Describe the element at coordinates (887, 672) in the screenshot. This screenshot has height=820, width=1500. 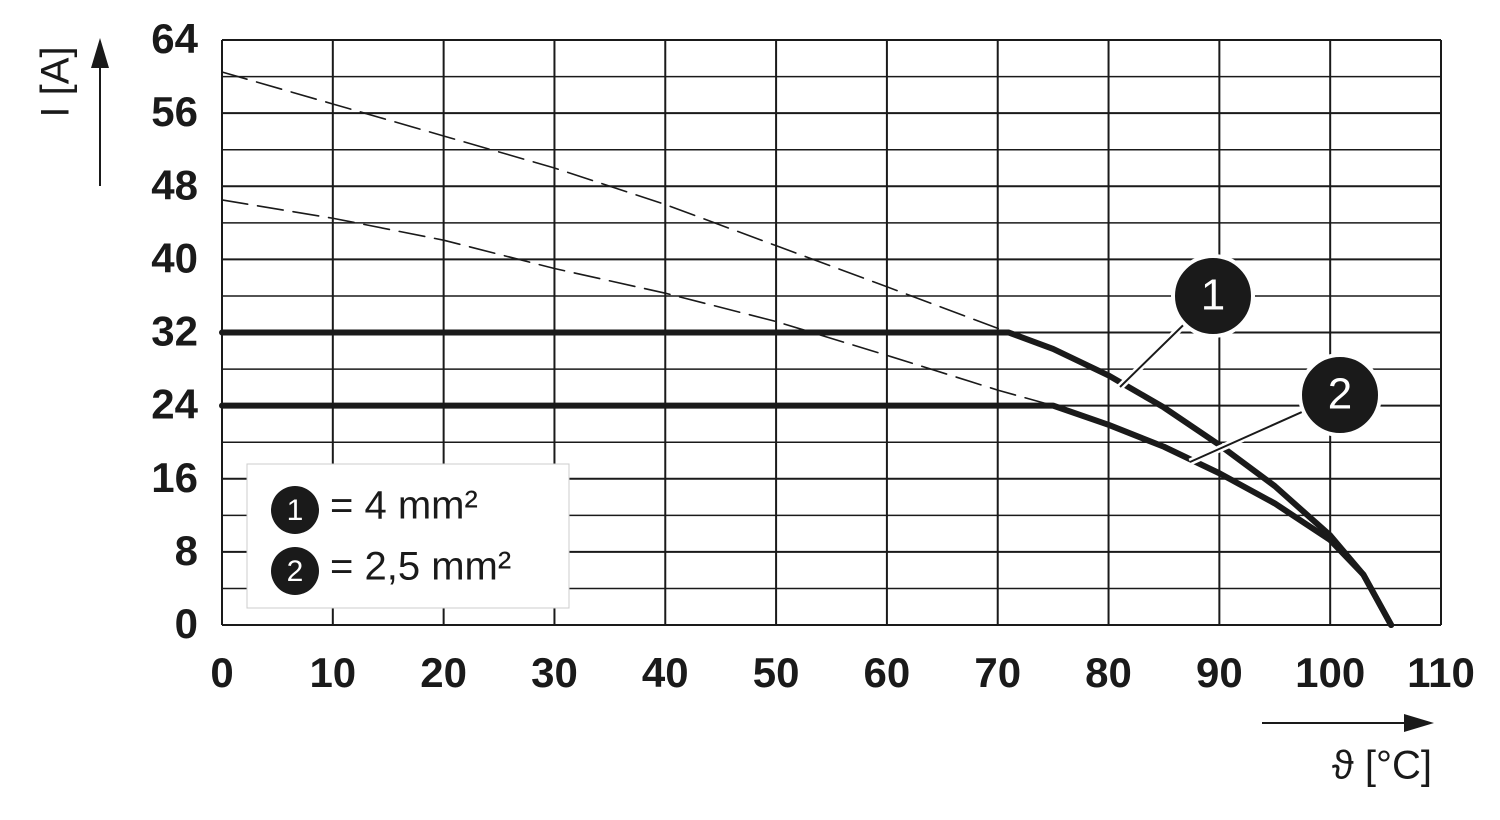
I see `x-tick-label: 60` at that location.